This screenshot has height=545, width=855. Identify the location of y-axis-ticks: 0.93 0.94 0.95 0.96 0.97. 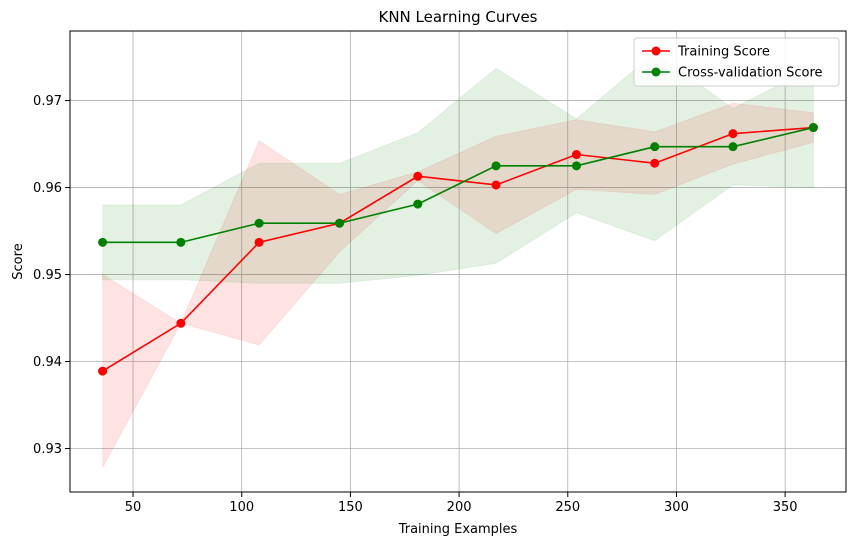
(51, 275).